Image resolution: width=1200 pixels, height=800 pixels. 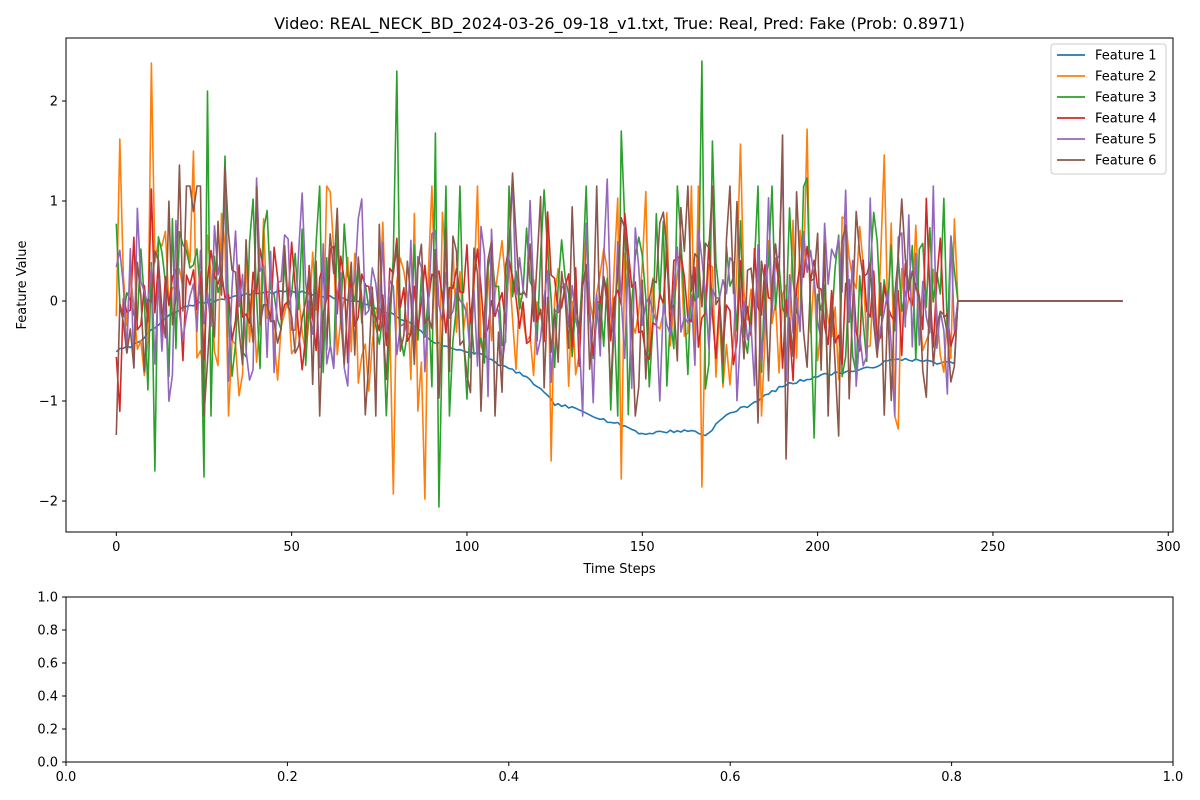 What do you see at coordinates (1126, 119) in the screenshot?
I see `legend-label: Feature 4` at bounding box center [1126, 119].